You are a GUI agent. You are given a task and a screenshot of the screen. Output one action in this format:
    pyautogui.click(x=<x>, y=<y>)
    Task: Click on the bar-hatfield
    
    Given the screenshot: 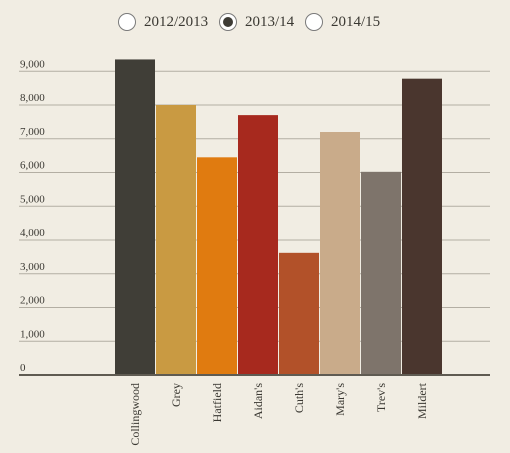 What is the action you would take?
    pyautogui.click(x=217, y=266)
    